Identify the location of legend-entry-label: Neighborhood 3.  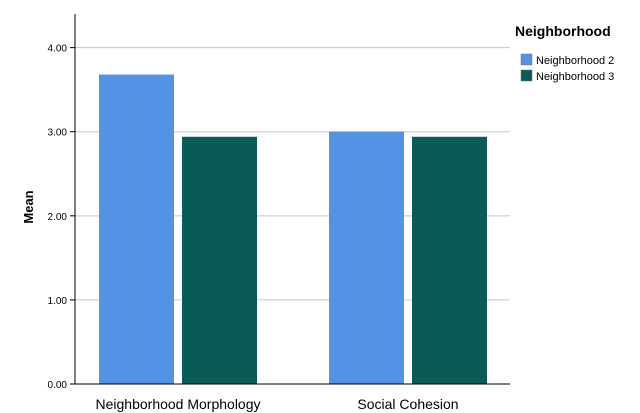
(575, 77).